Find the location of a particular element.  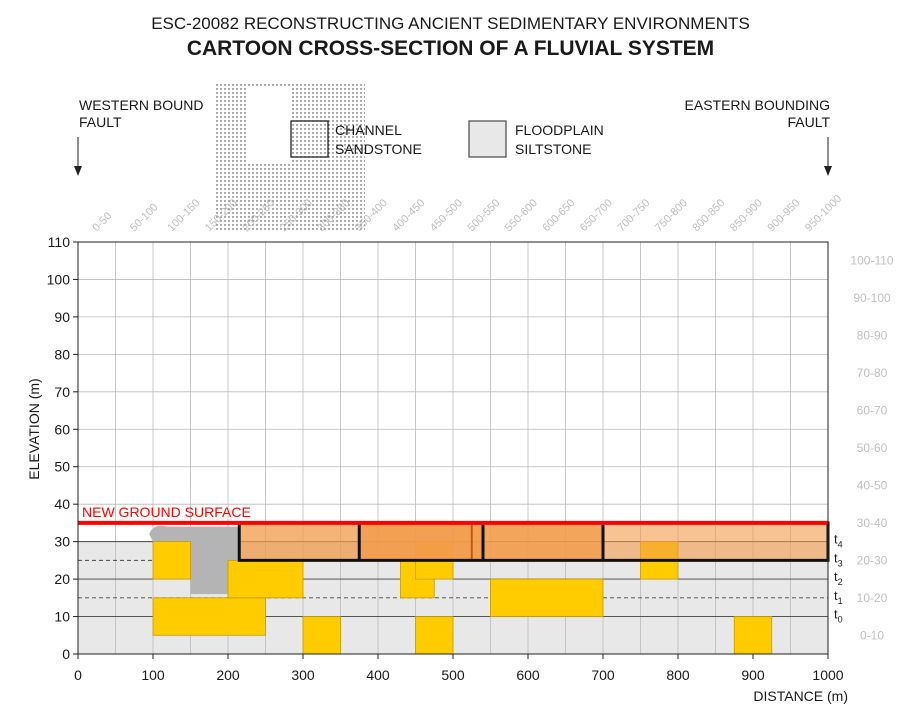

row-label: 0-10 is located at coordinates (872, 635).